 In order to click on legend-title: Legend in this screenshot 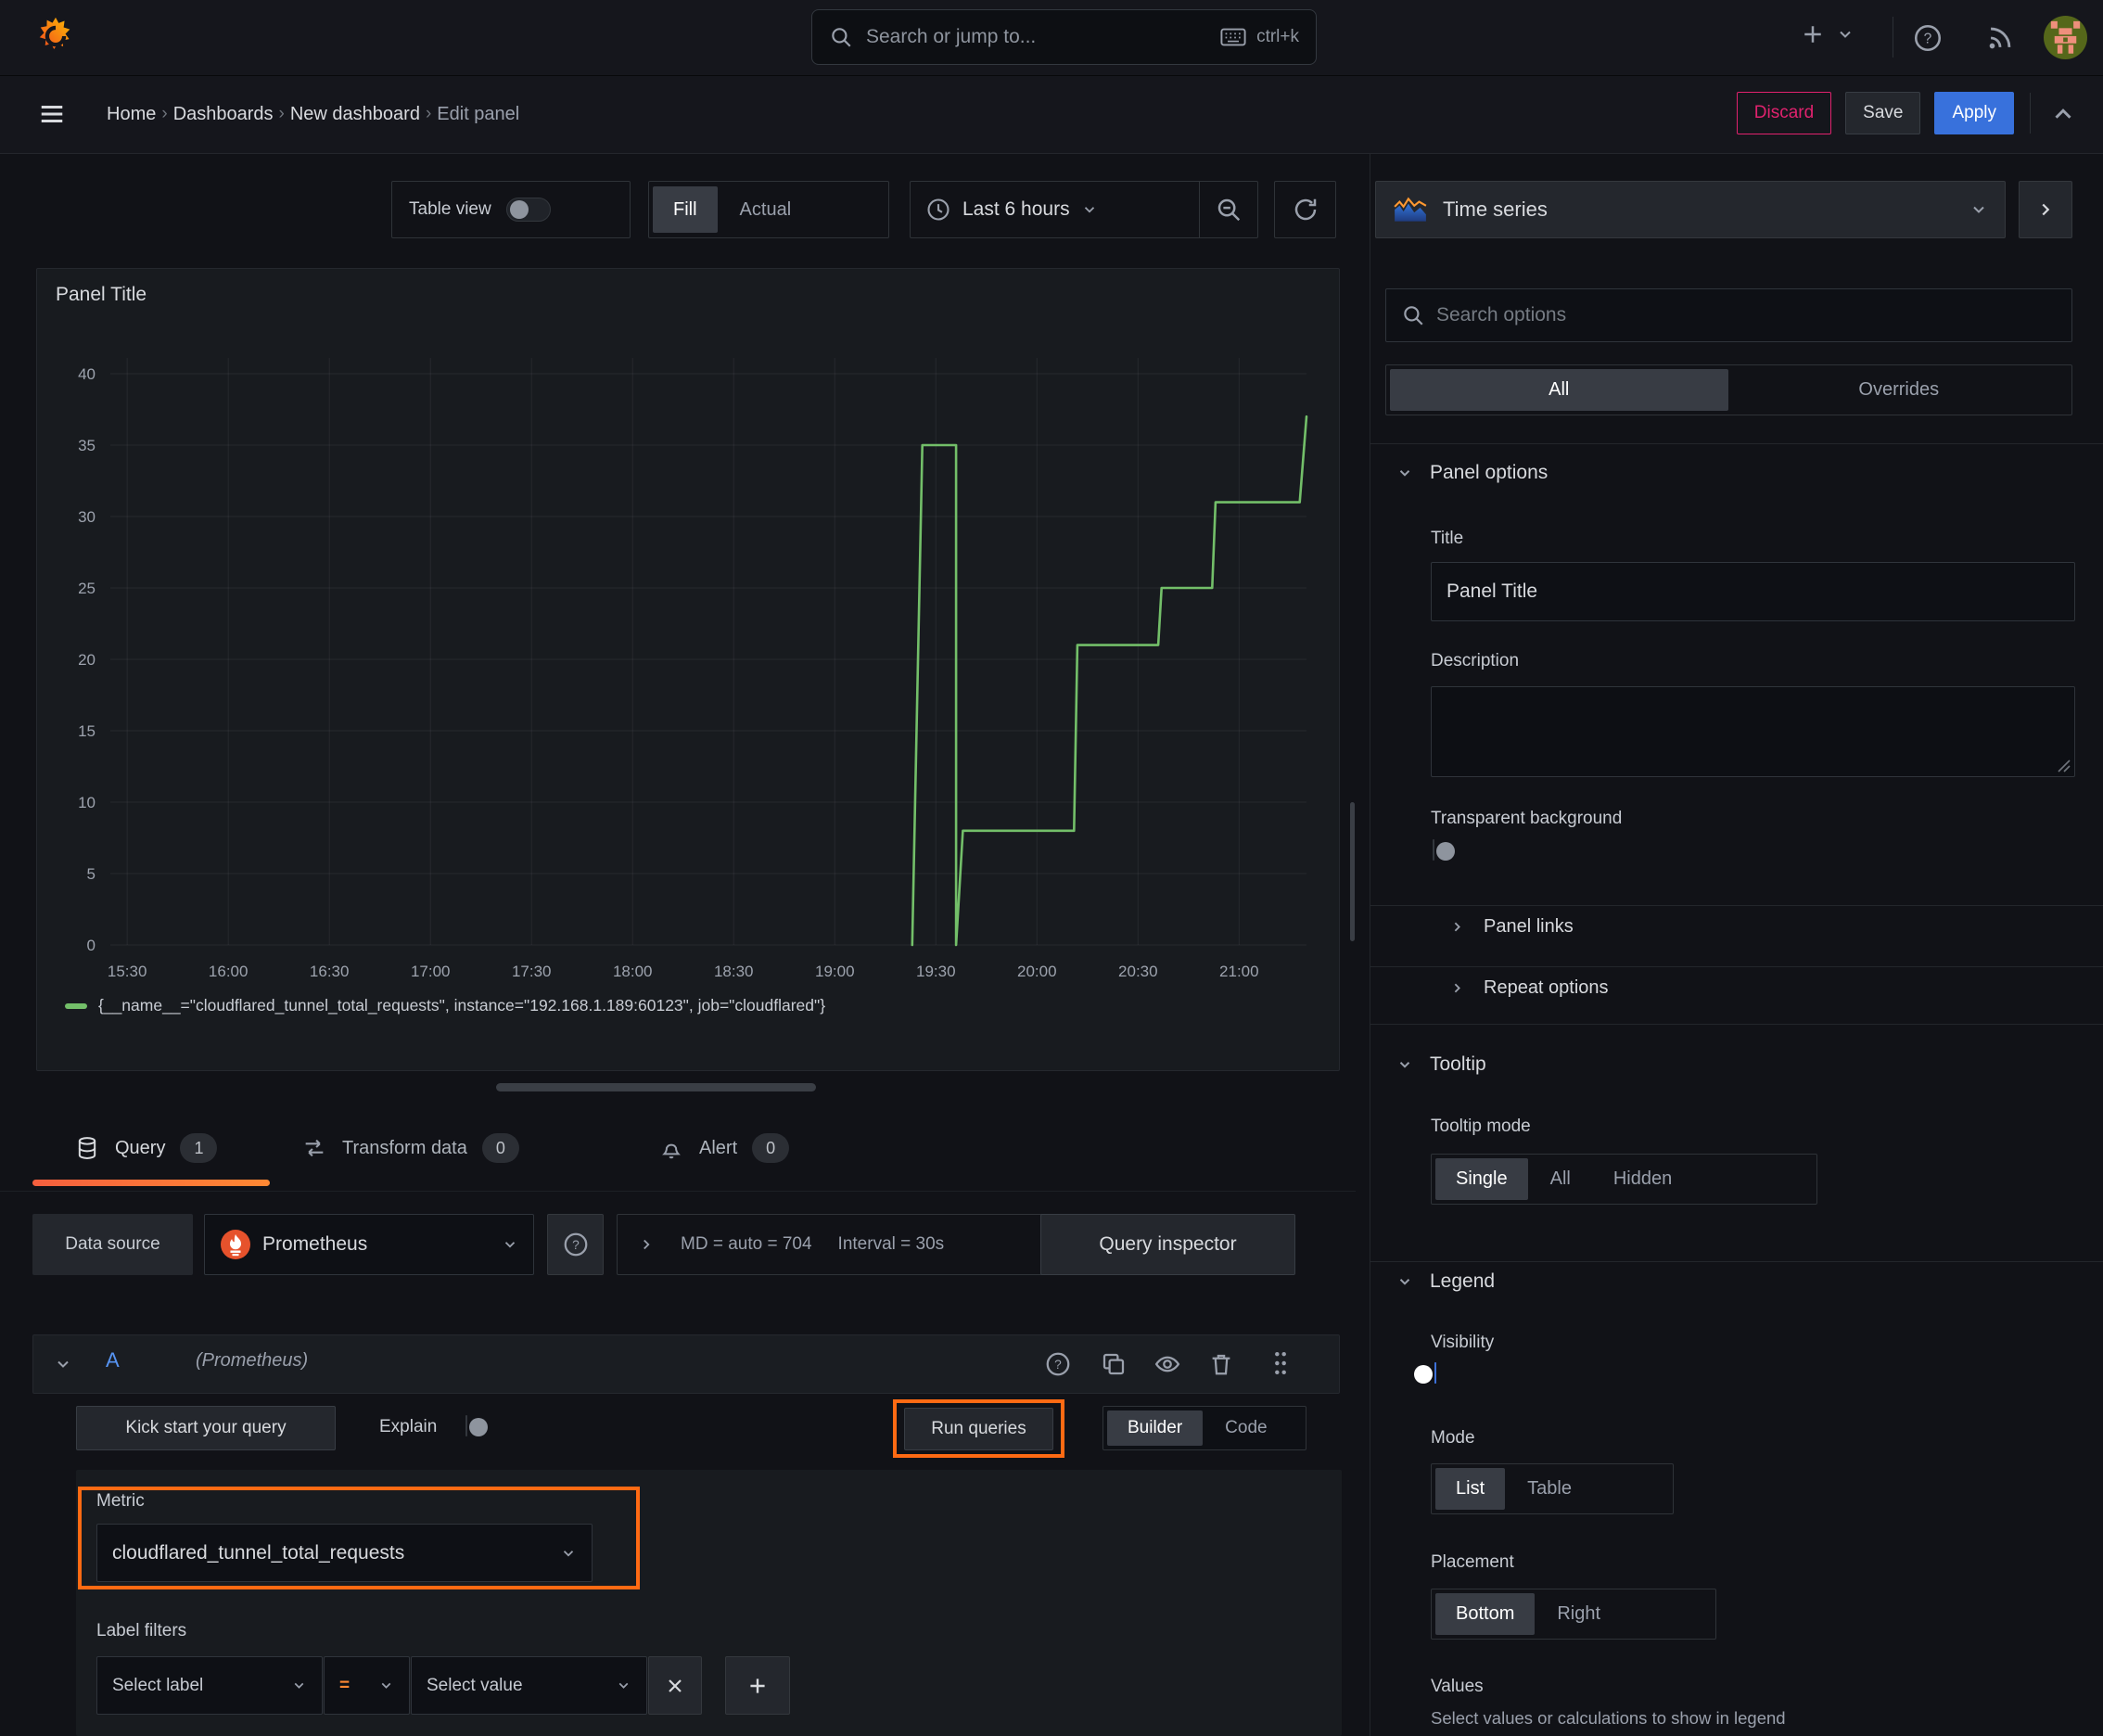, I will do `click(1463, 1281)`.